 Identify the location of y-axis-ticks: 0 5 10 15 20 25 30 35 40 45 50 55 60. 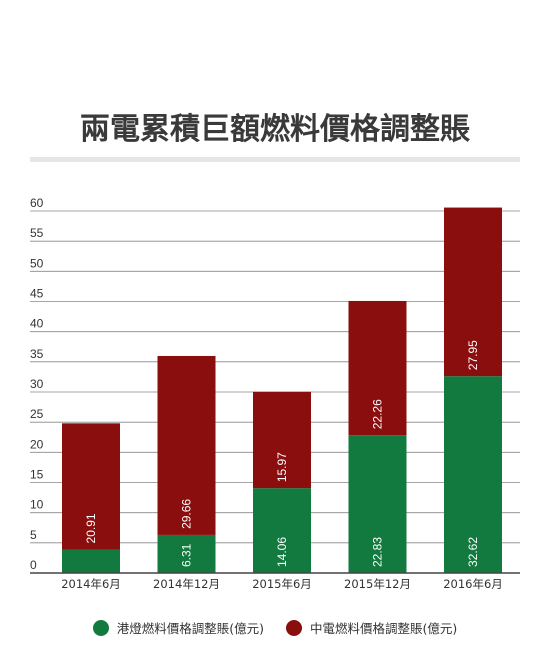
(37, 384).